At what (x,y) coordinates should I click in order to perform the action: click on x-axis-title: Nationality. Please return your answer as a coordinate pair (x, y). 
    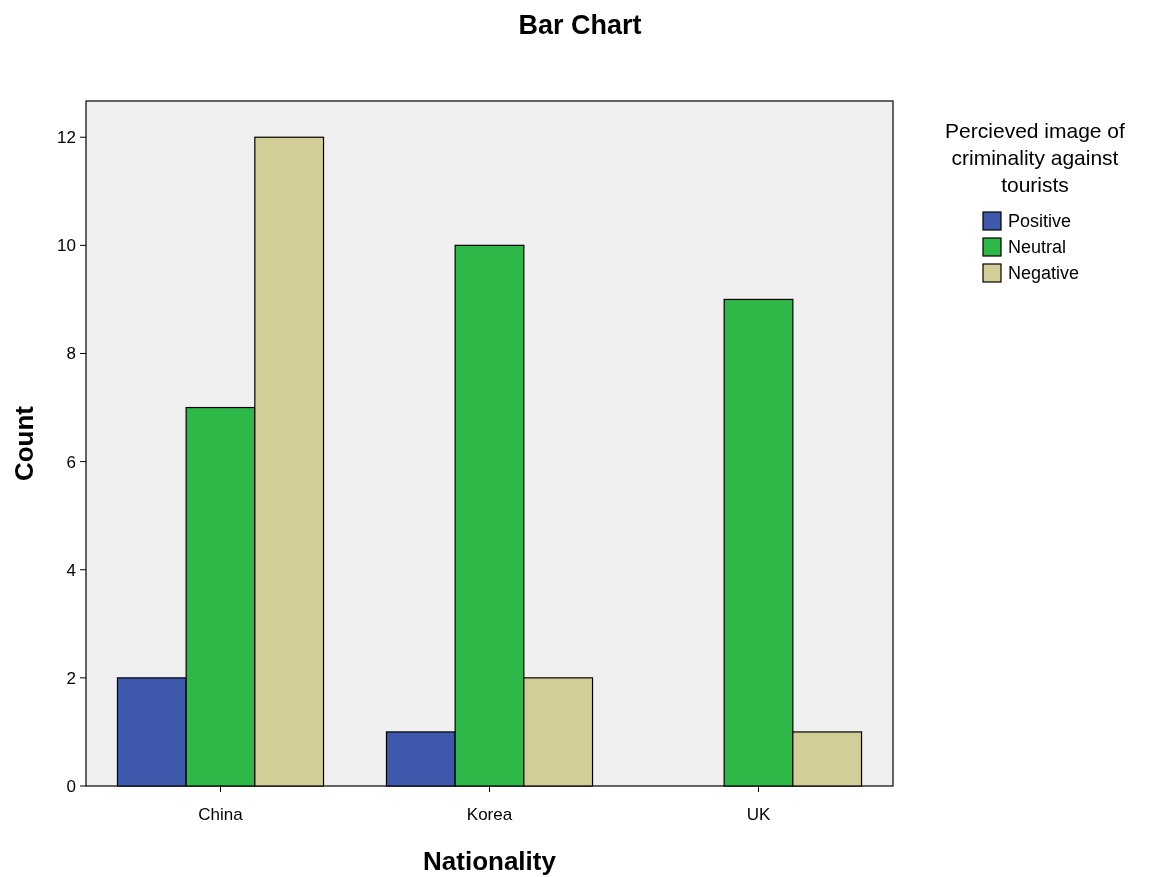
    Looking at the image, I should click on (490, 861).